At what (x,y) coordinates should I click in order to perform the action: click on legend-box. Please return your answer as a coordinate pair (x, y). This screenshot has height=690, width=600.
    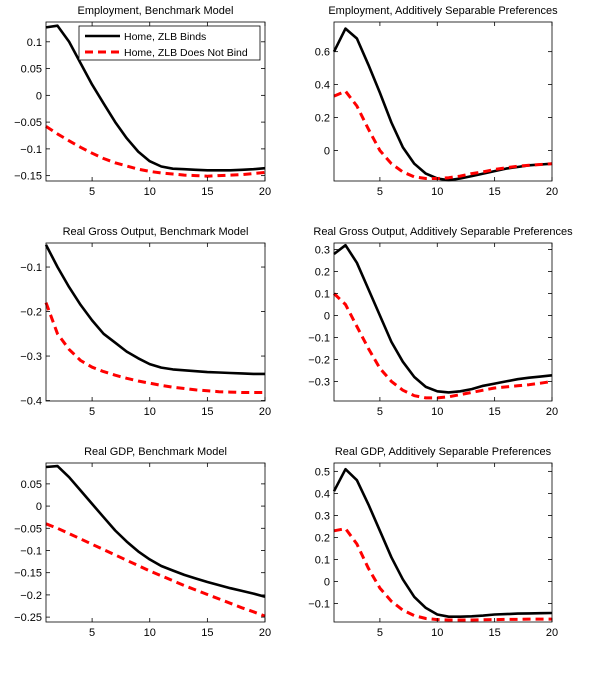
    Looking at the image, I should click on (169, 43).